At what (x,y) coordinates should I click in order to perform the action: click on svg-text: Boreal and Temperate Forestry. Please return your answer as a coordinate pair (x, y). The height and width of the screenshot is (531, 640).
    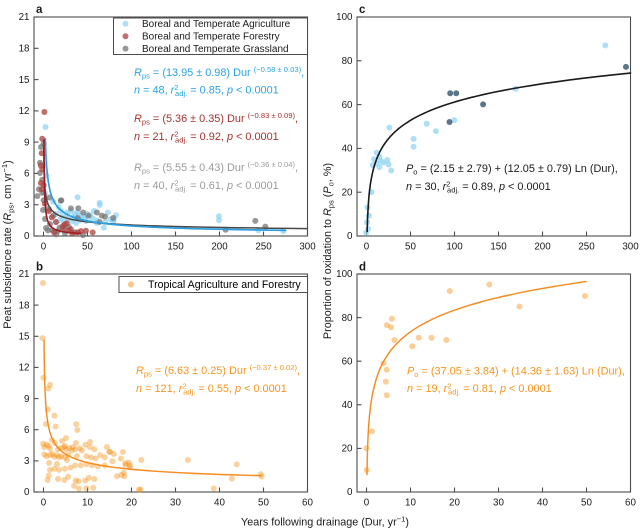
    Looking at the image, I should click on (211, 37).